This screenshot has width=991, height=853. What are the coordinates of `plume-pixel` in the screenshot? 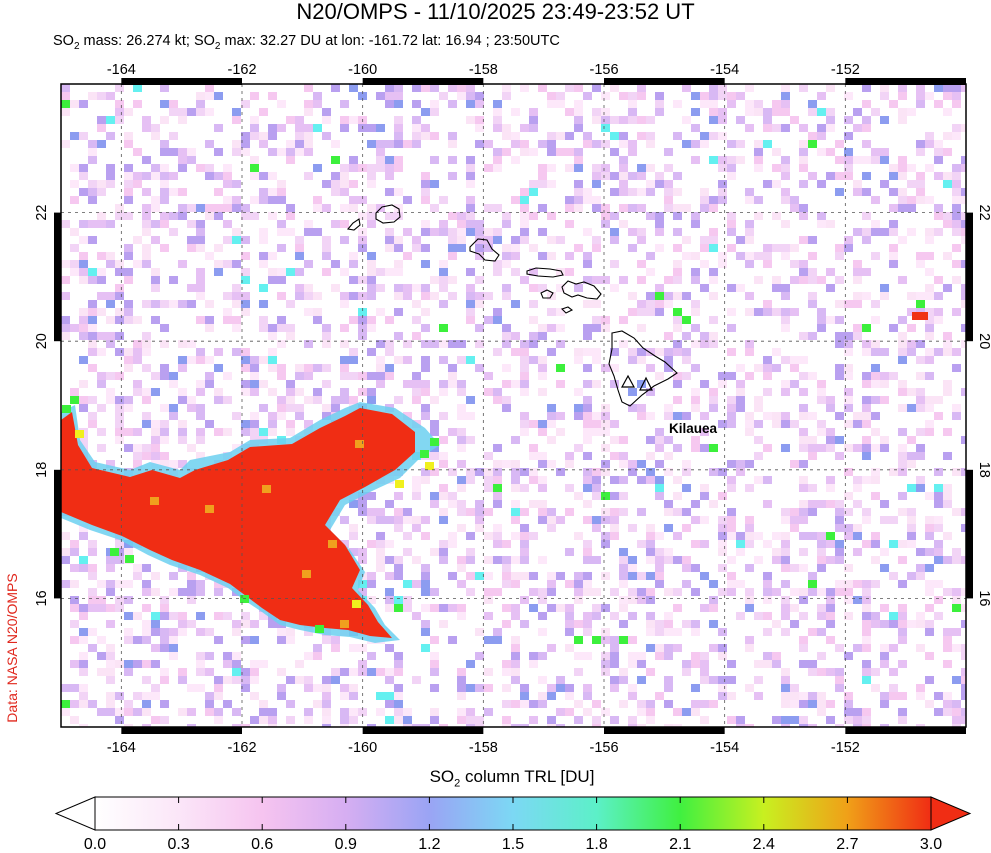 It's located at (344, 624).